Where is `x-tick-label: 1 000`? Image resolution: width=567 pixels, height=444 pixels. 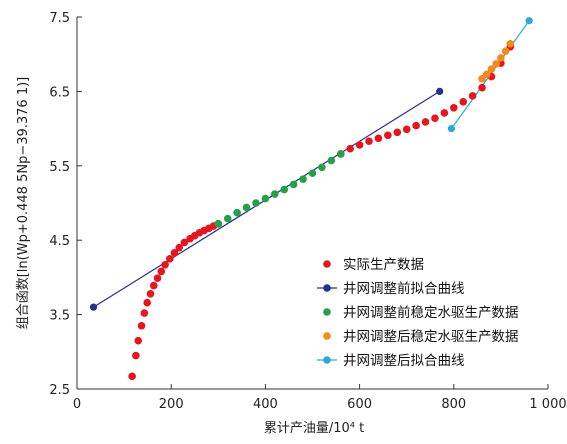 x-tick-label: 1 000 is located at coordinates (547, 404).